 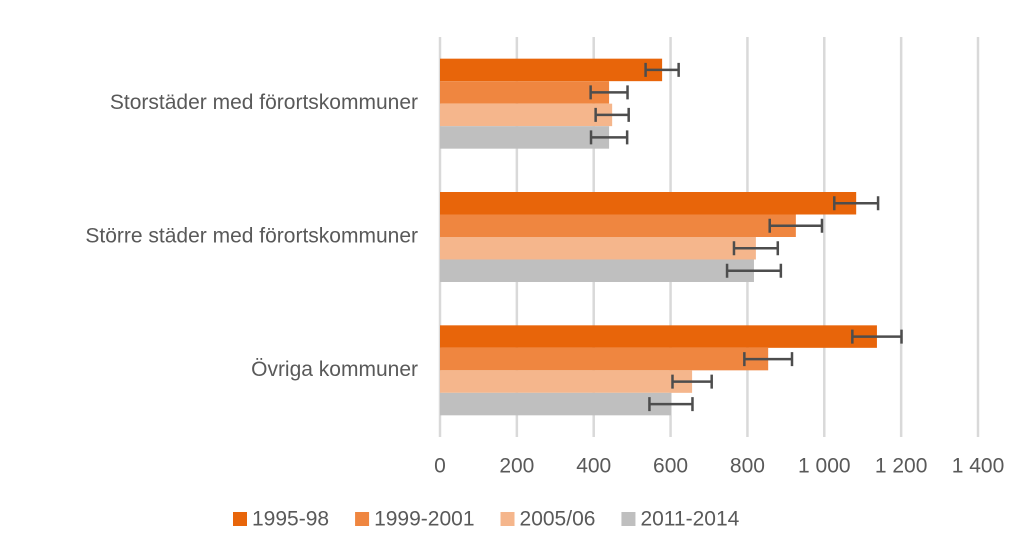 What do you see at coordinates (824, 466) in the screenshot?
I see `x-tick-label: 1 000` at bounding box center [824, 466].